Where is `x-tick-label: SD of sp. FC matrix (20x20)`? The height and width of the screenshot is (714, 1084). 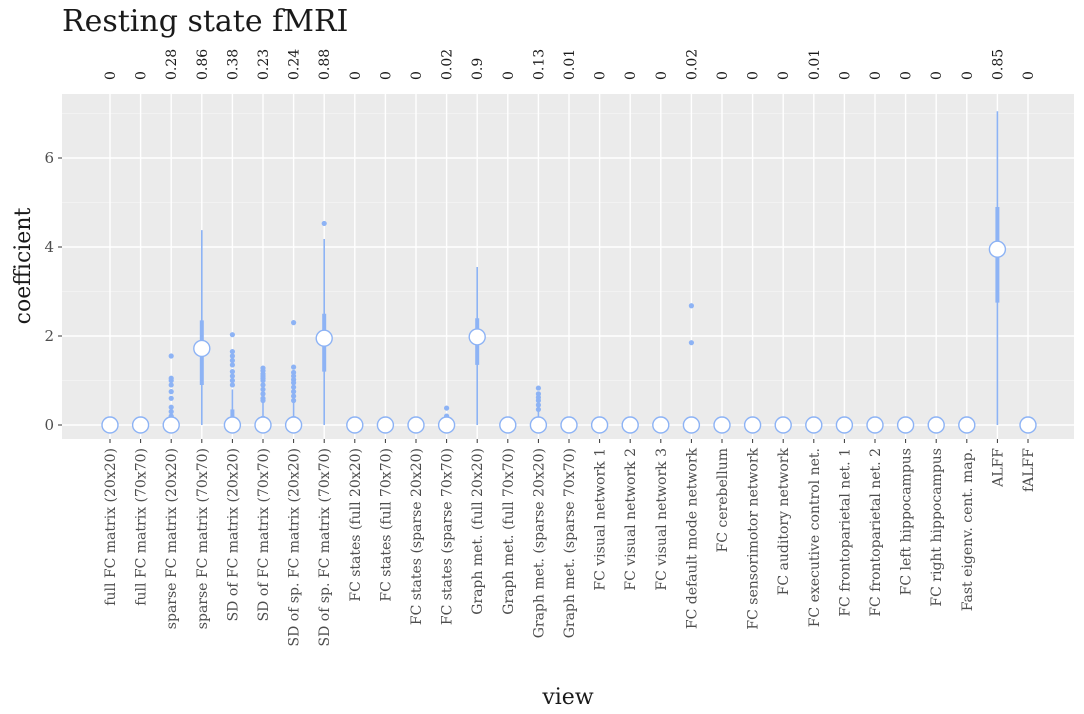
x-tick-label: SD of sp. FC matrix (20x20) is located at coordinates (295, 547).